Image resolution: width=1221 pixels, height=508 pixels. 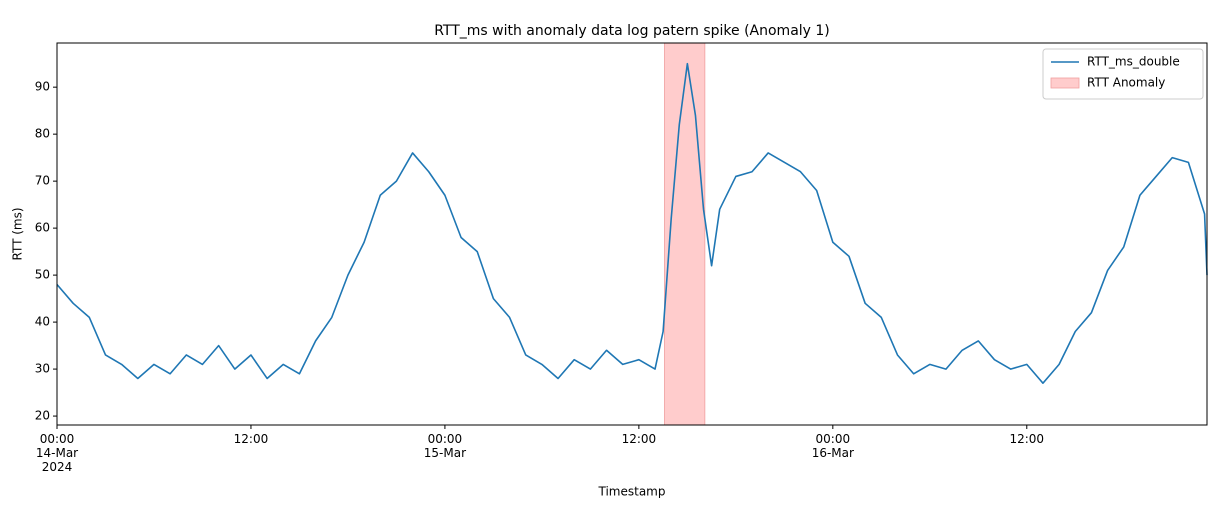 I want to click on y-tick-label: 80, so click(x=42, y=134).